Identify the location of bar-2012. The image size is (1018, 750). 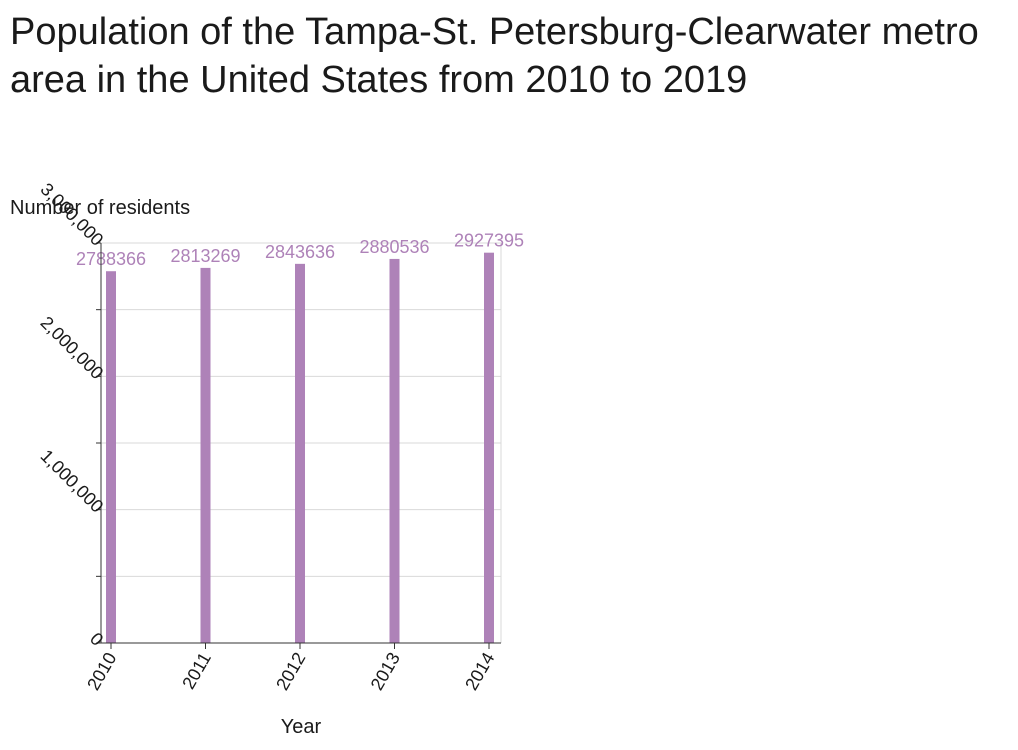
(300, 453).